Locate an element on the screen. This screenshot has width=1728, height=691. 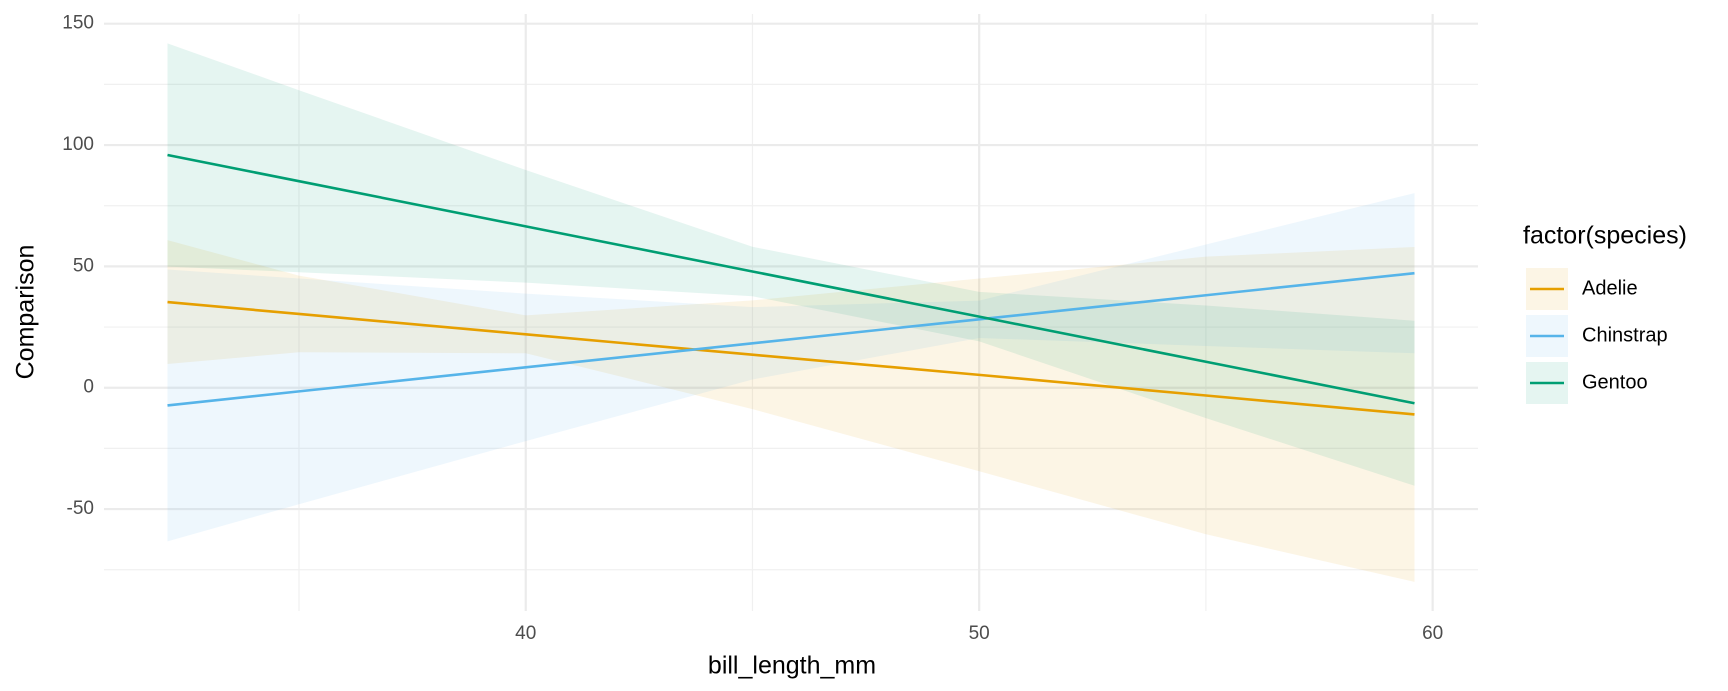
y-tick-label: -50 is located at coordinates (80, 508).